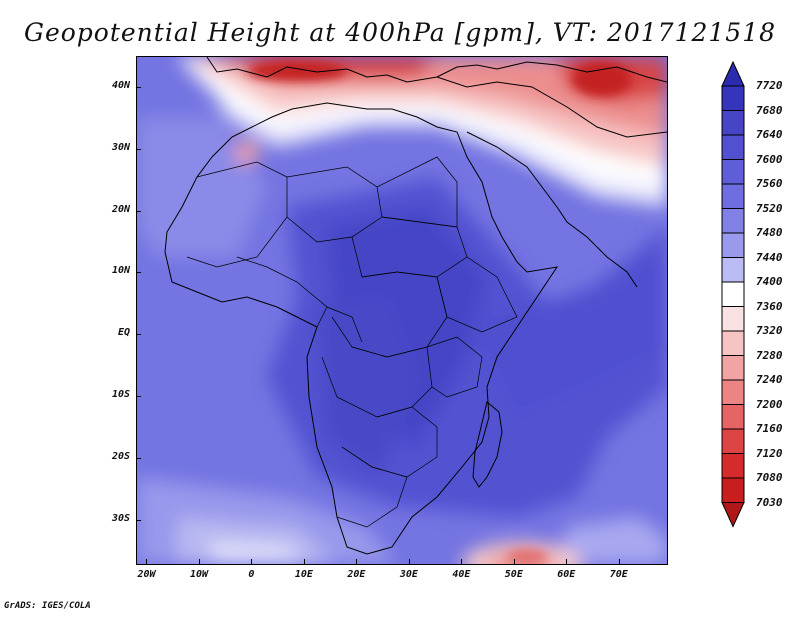 The width and height of the screenshot is (800, 618). What do you see at coordinates (769, 159) in the screenshot?
I see `colorbar-label: 7600` at bounding box center [769, 159].